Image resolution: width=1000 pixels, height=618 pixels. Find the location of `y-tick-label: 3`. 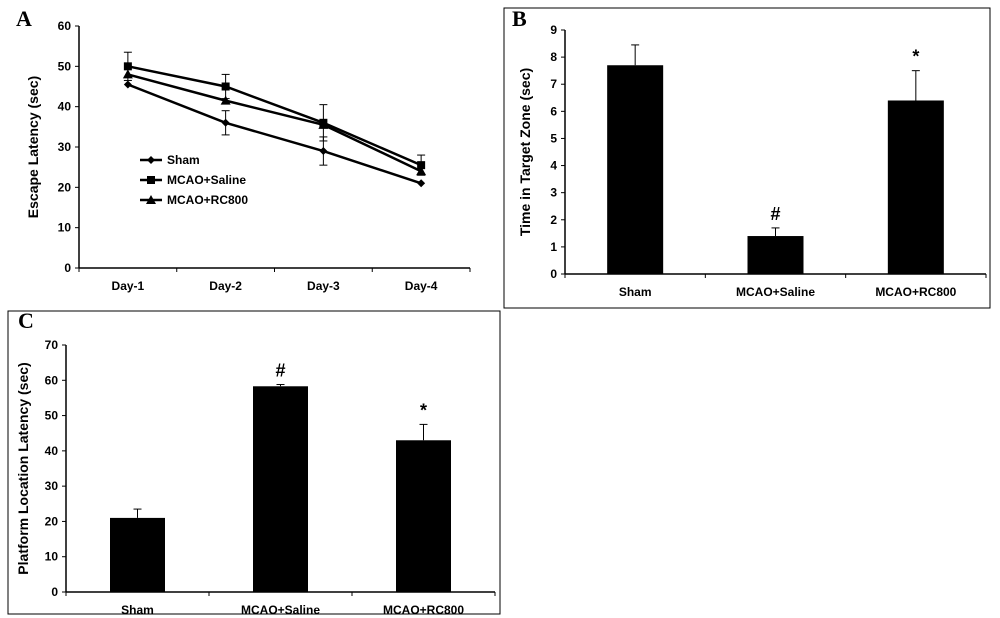

y-tick-label: 3 is located at coordinates (553, 193).